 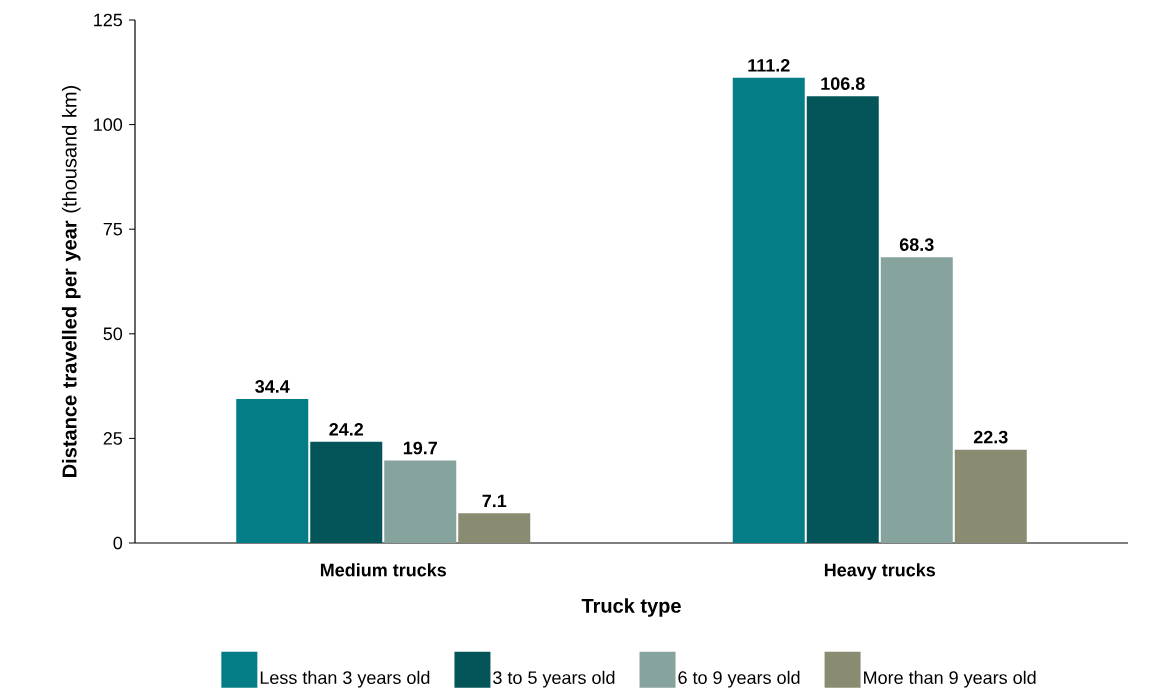 I want to click on data-label: 24.2, so click(x=346, y=429).